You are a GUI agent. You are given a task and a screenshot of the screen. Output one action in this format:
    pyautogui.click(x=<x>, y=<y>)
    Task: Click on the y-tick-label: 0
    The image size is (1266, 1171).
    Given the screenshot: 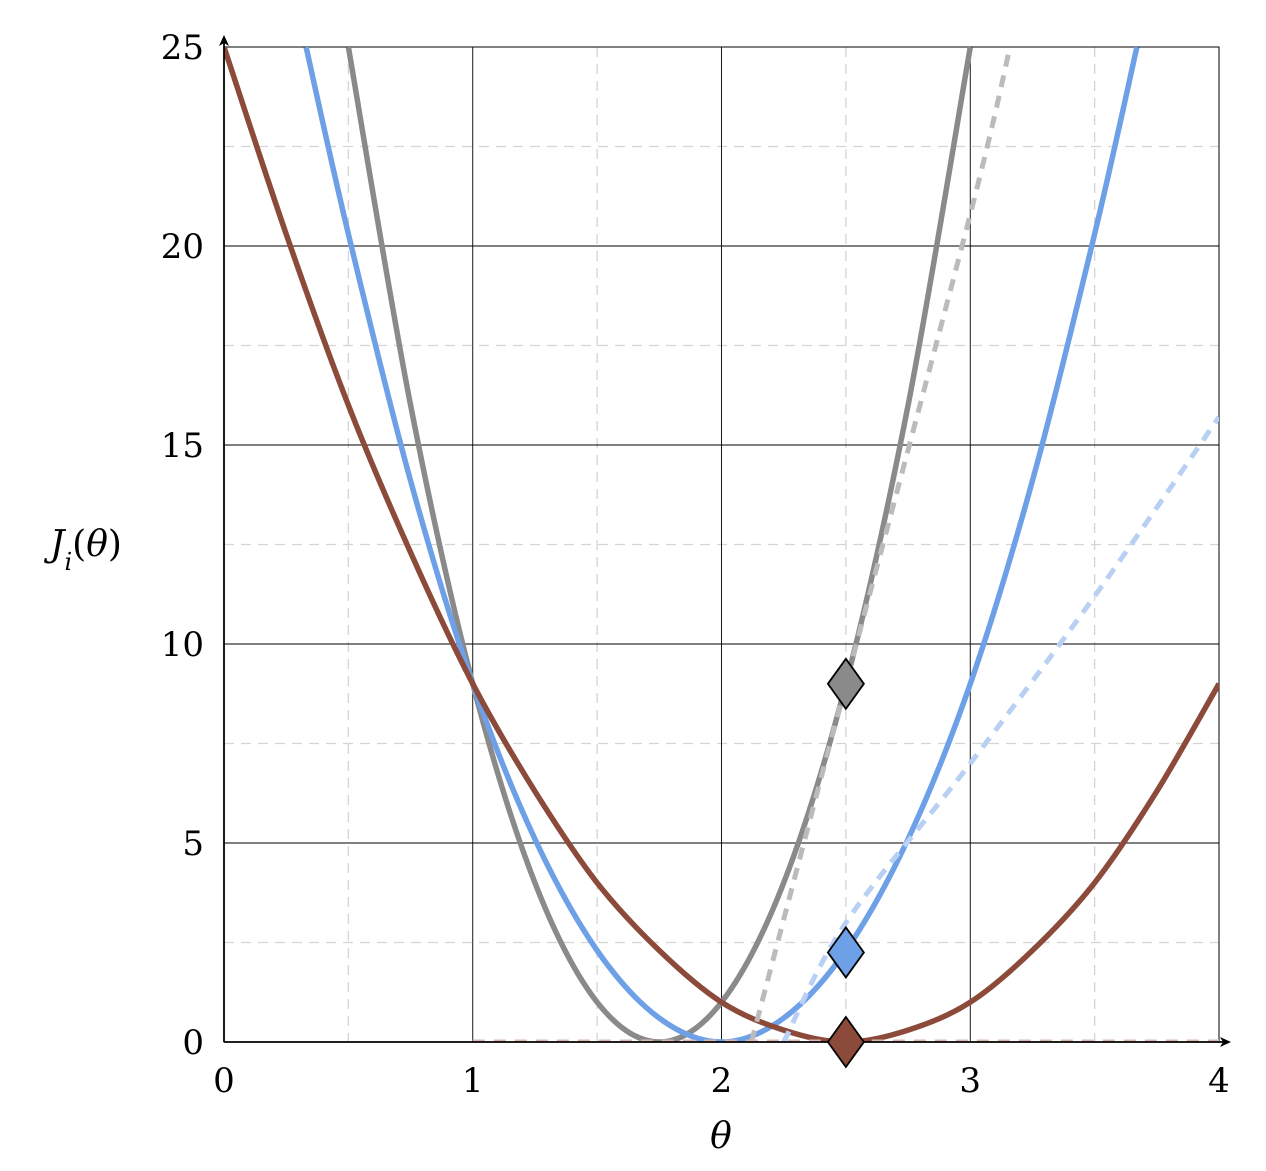 What is the action you would take?
    pyautogui.click(x=193, y=1043)
    